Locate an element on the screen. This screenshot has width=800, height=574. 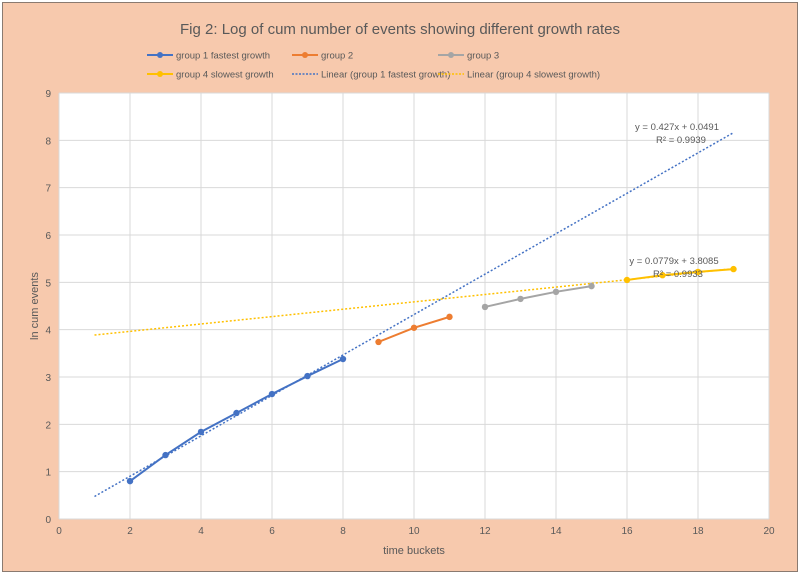
x-tick-label: 8 is located at coordinates (343, 531).